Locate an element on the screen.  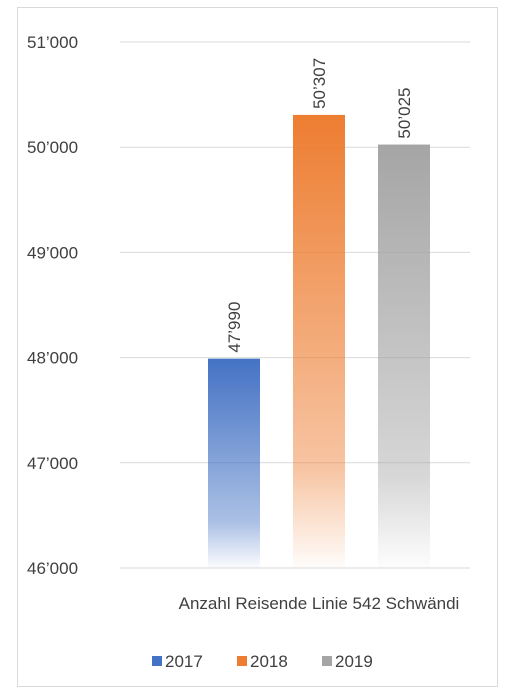
legend-item-2017: 2017 is located at coordinates (177, 661).